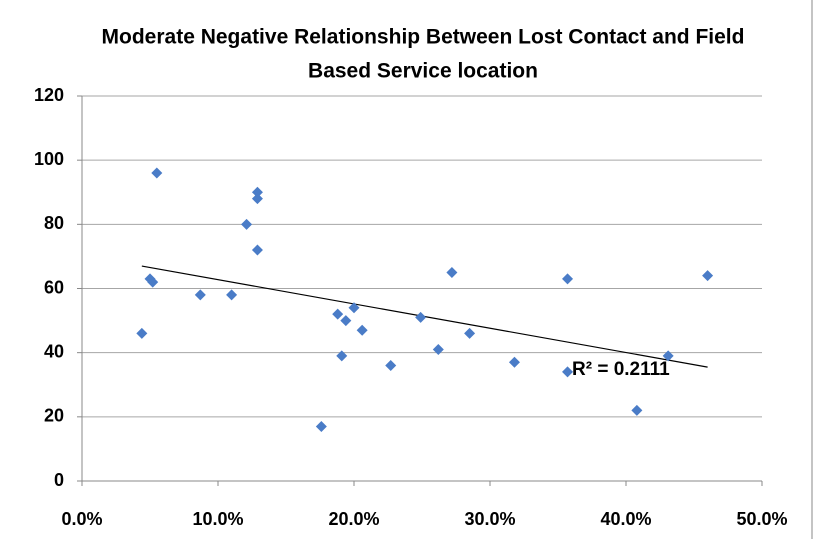 This screenshot has width=814, height=539. What do you see at coordinates (81, 519) in the screenshot?
I see `x-tick-label: 0.0%` at bounding box center [81, 519].